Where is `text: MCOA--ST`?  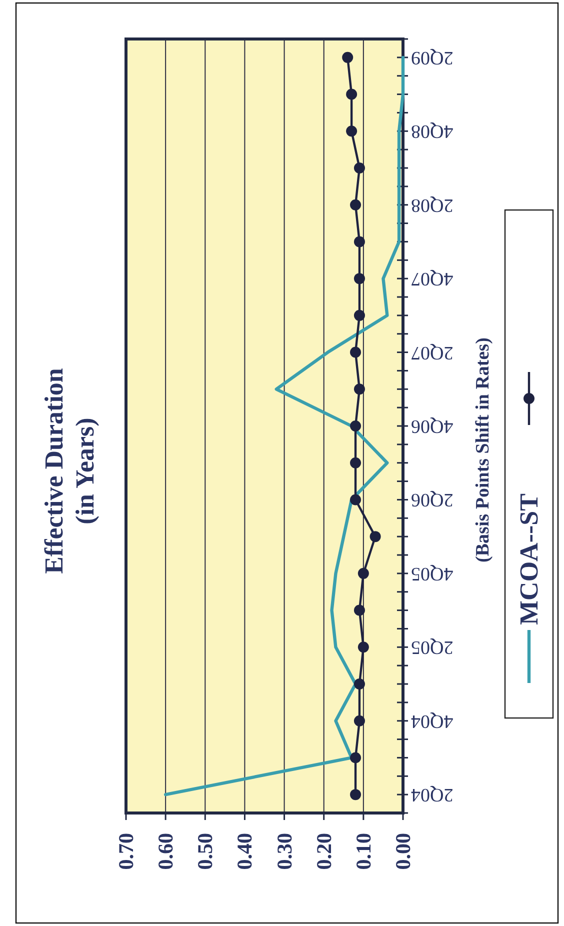
text: MCOA--ST is located at coordinates (529, 559).